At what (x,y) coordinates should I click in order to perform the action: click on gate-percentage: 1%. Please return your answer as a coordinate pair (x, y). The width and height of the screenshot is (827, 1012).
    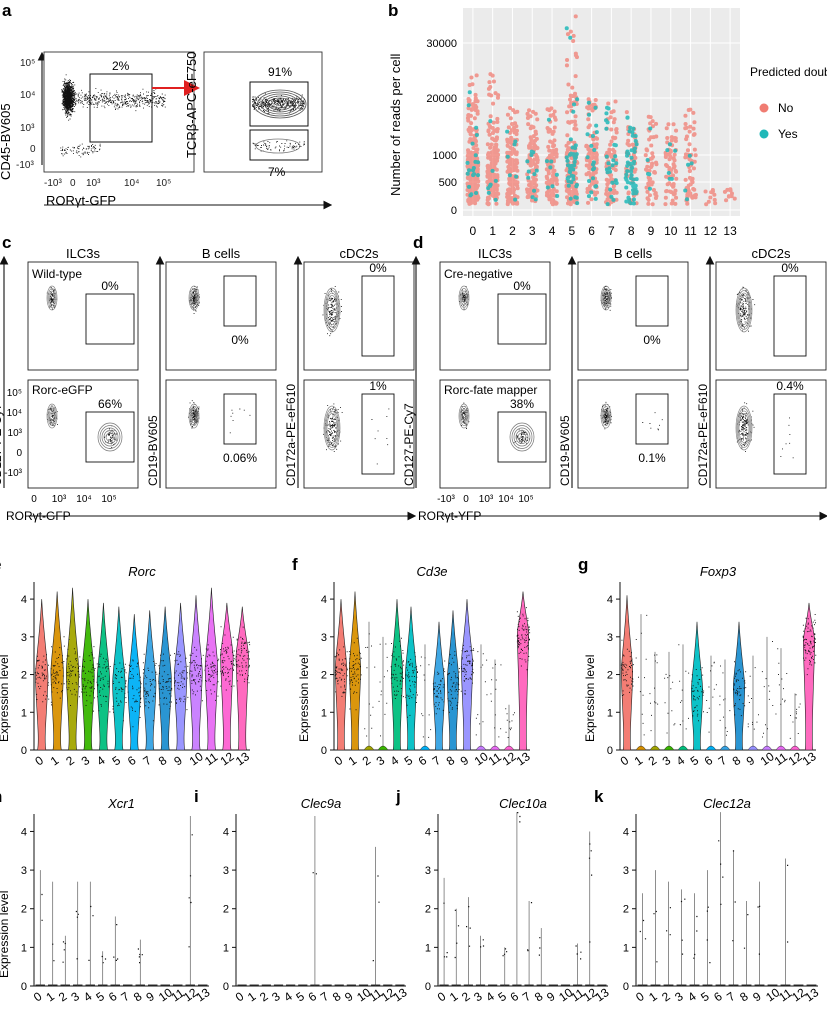
    Looking at the image, I should click on (378, 386).